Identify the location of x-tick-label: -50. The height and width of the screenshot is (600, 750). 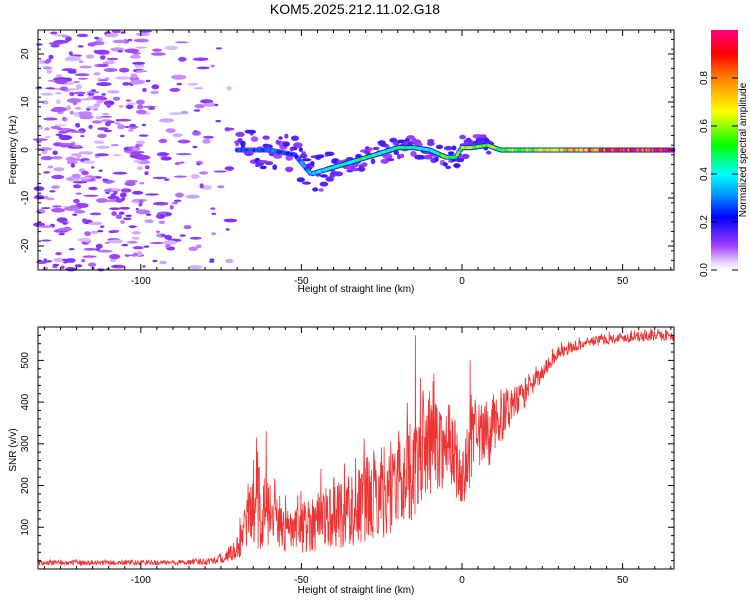
(301, 580).